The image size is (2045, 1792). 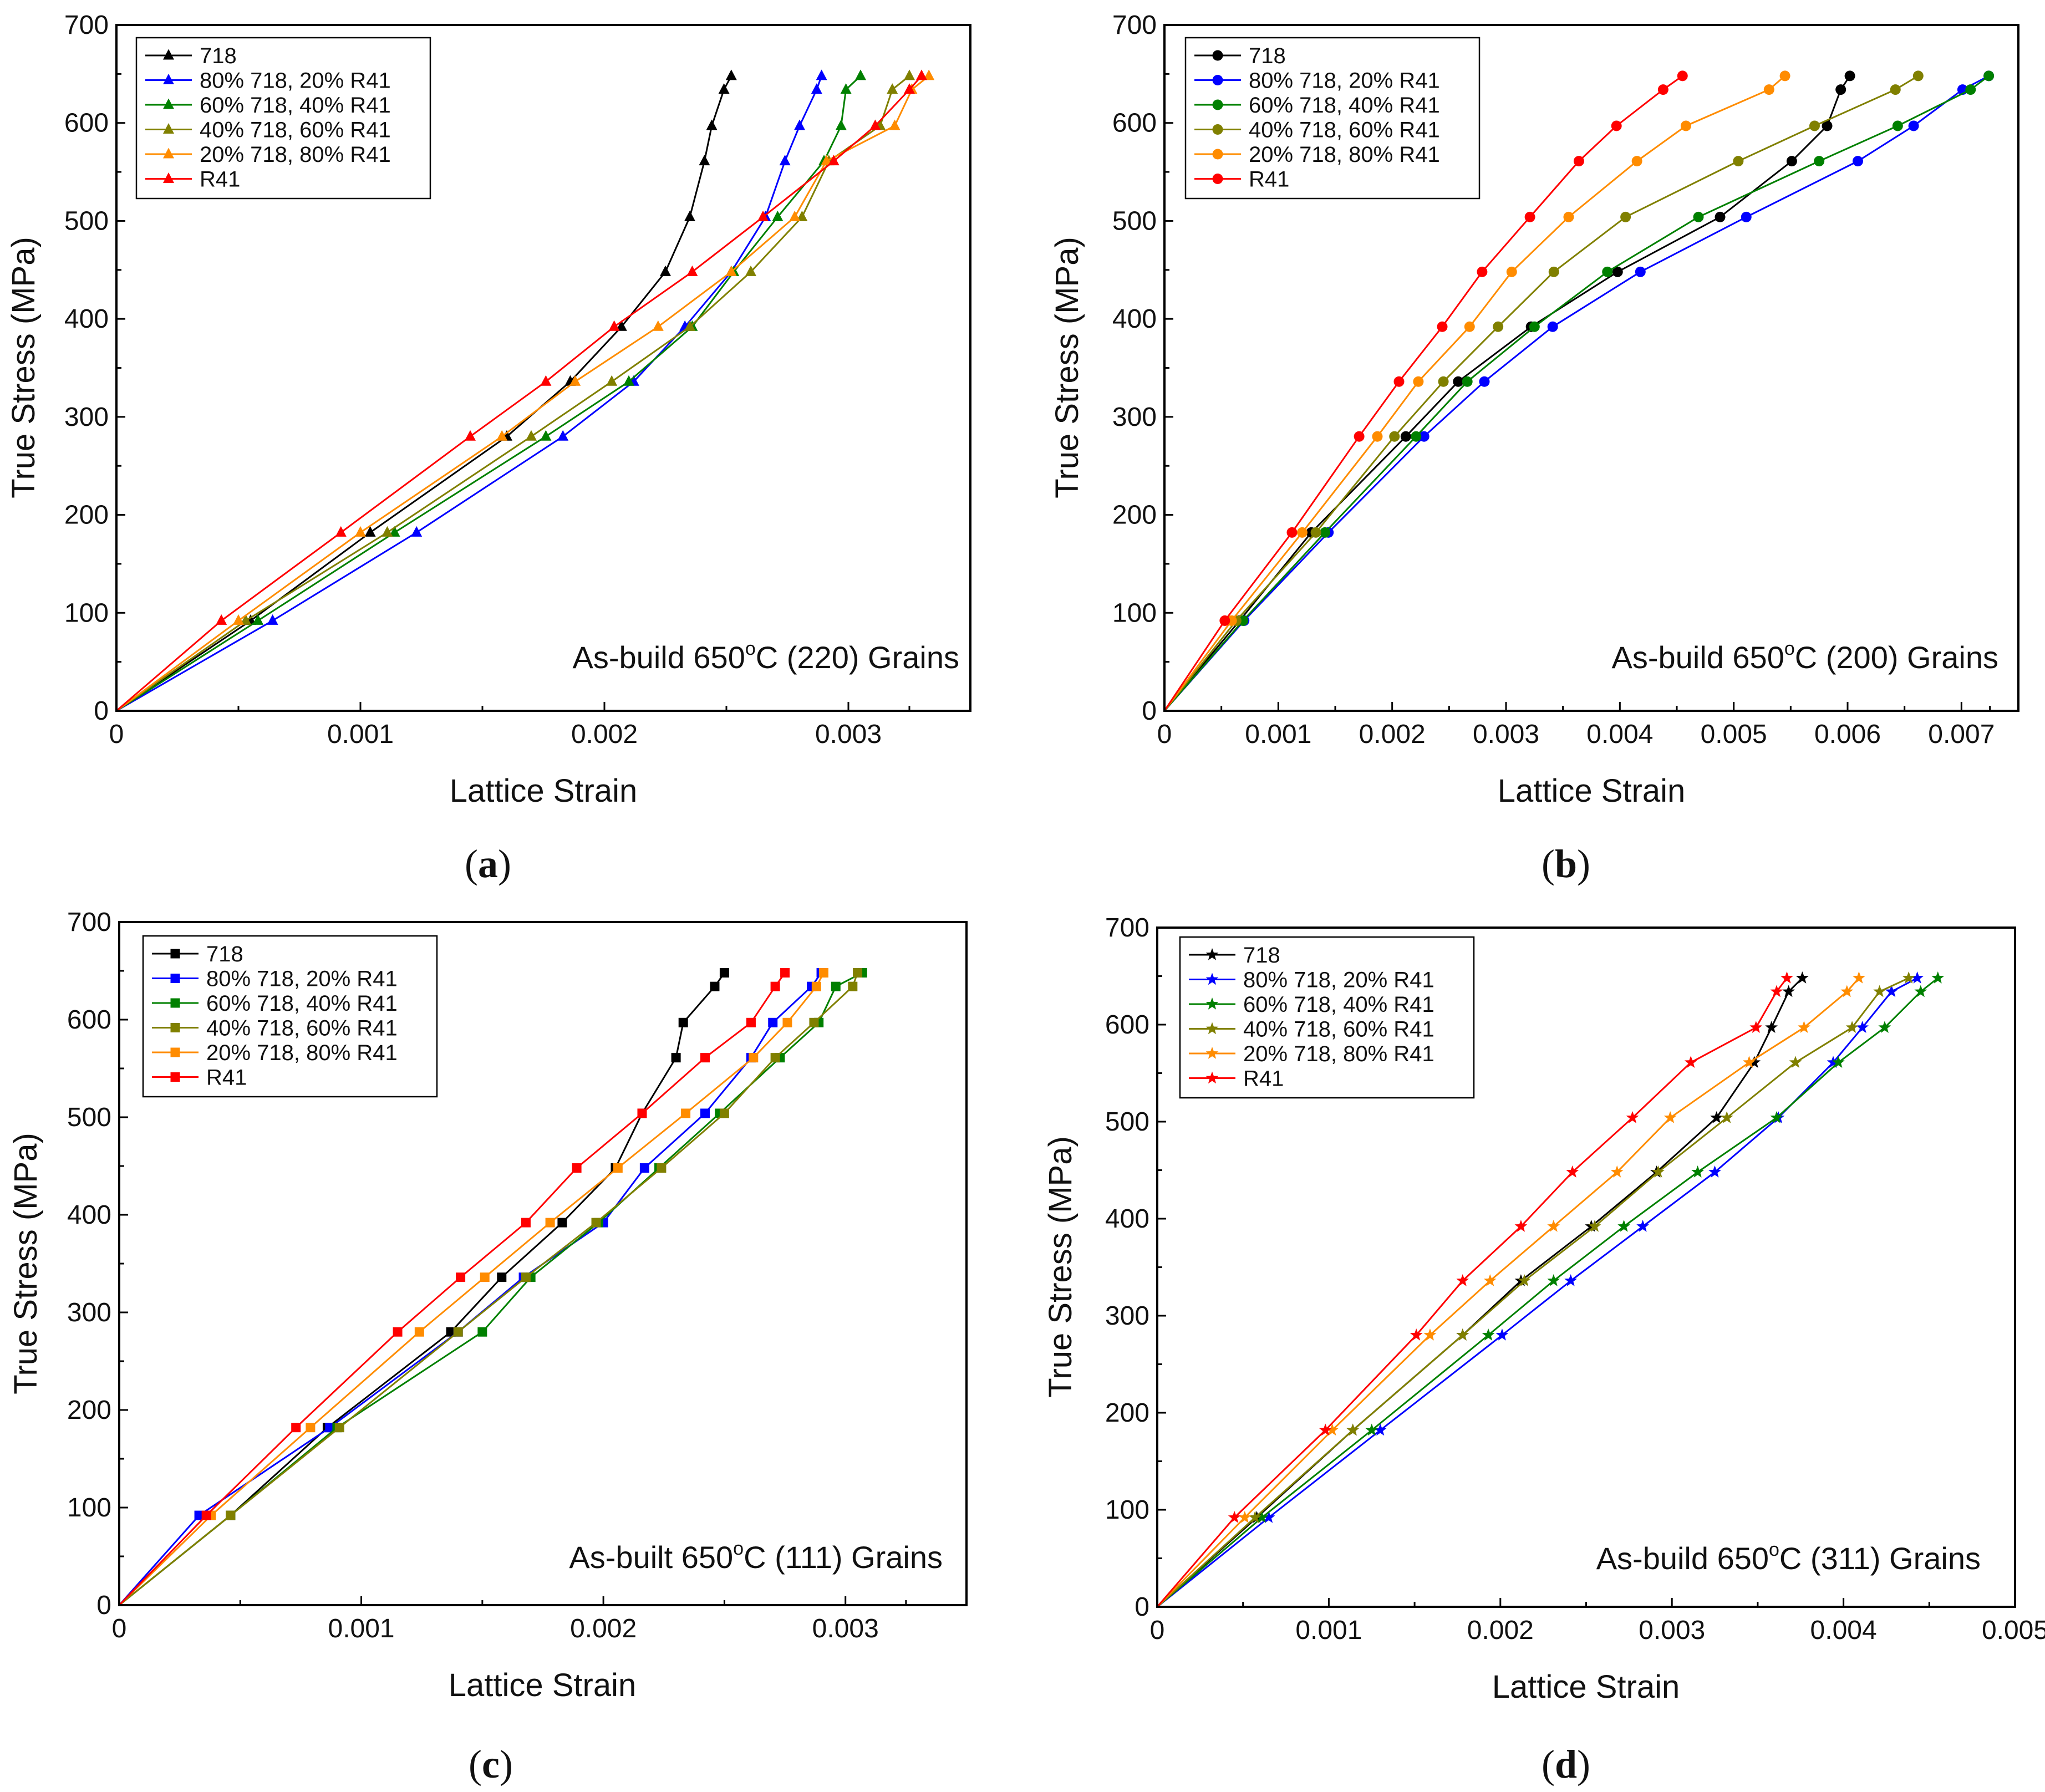 What do you see at coordinates (1566, 1764) in the screenshot?
I see `caption-letter: d` at bounding box center [1566, 1764].